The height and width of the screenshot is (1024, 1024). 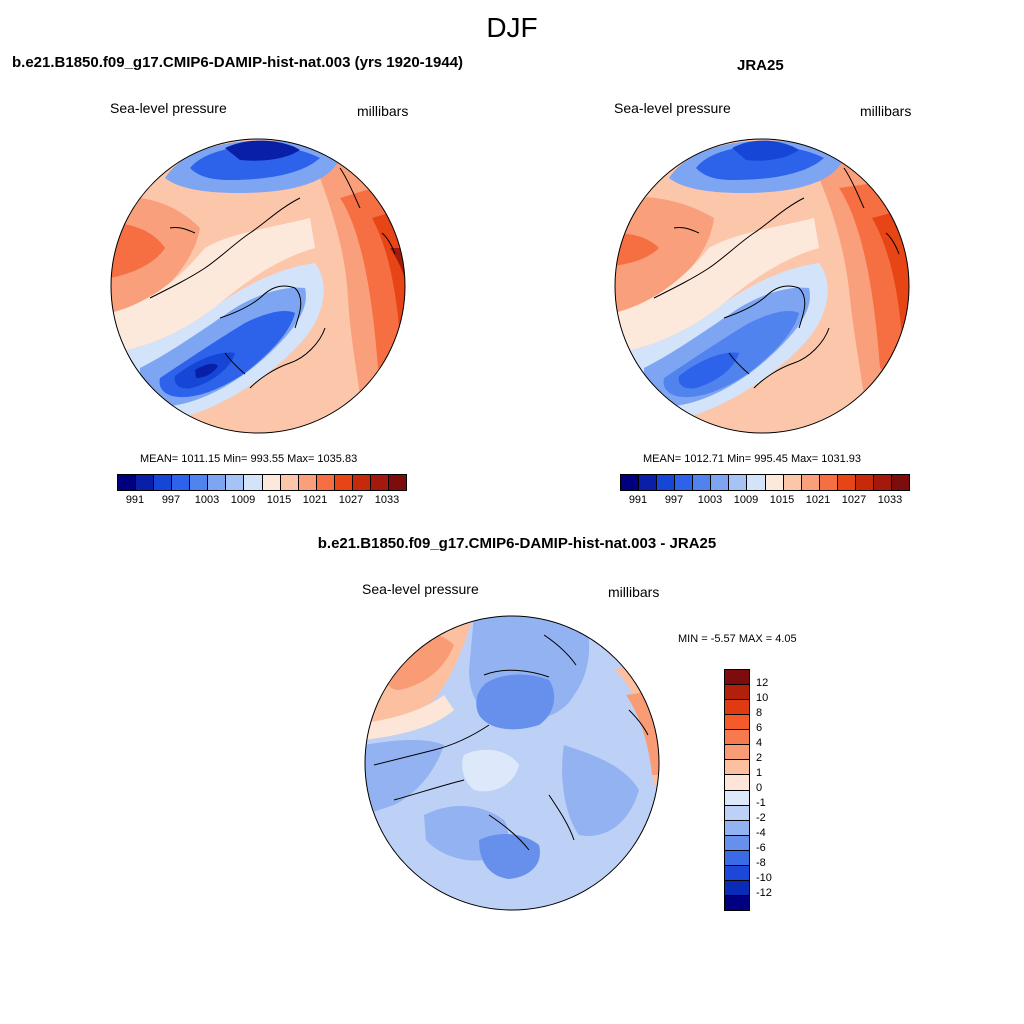 I want to click on model-units-label: millibars, so click(x=383, y=111).